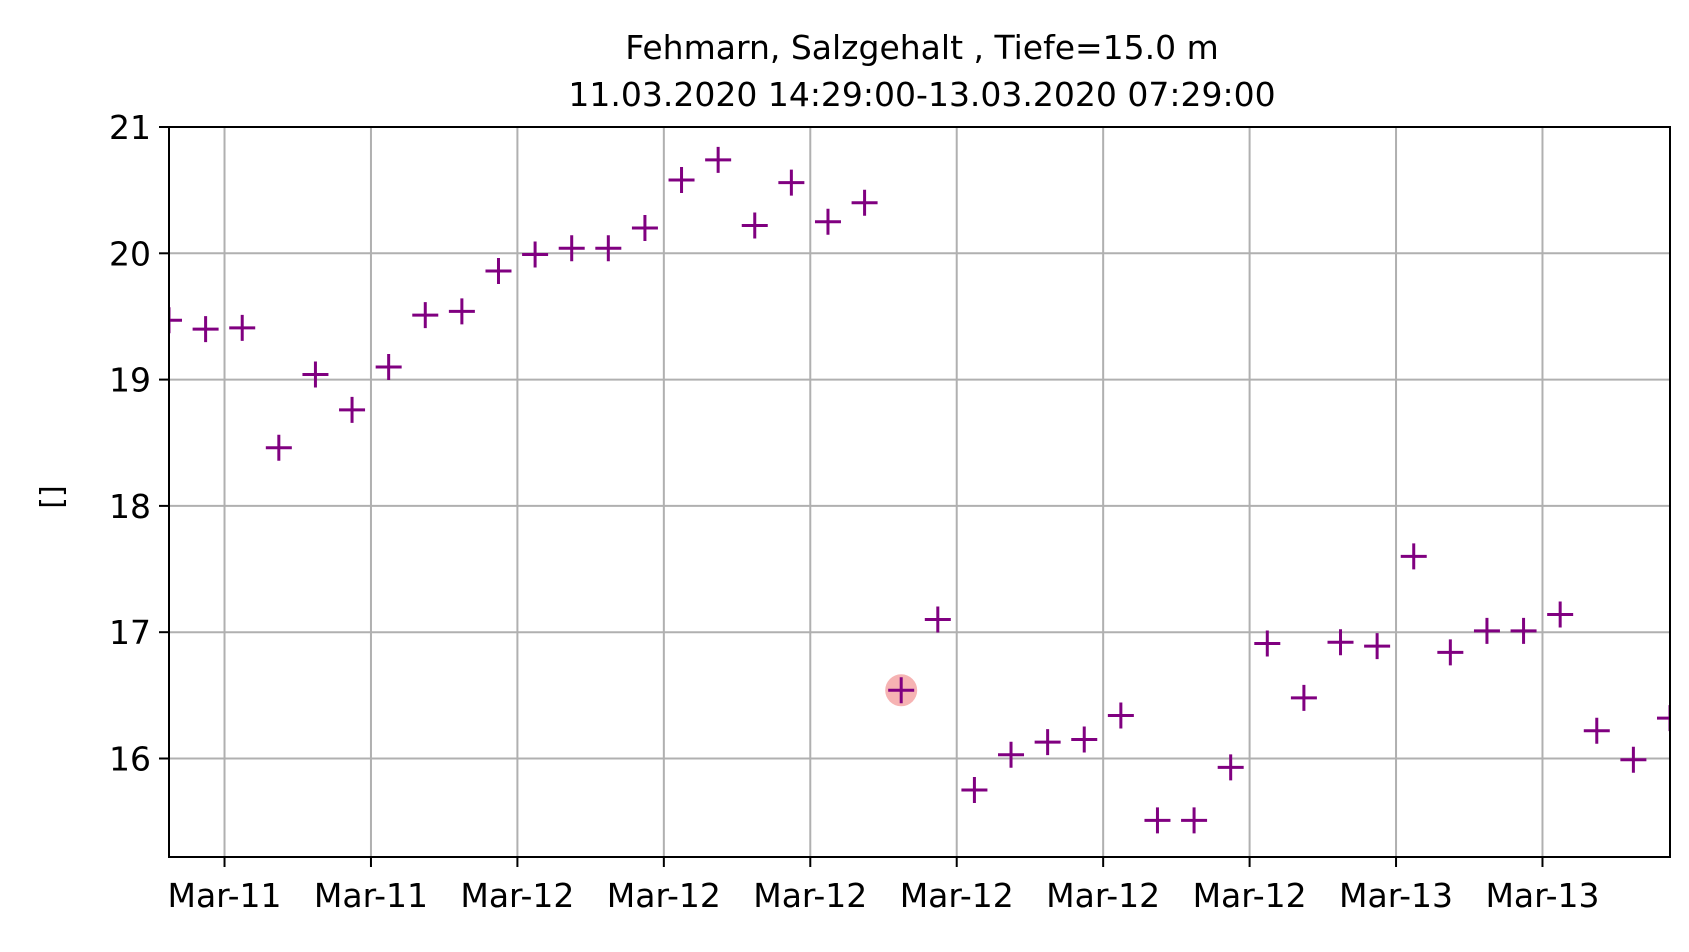 The width and height of the screenshot is (1689, 952). I want to click on chart-subtitle: 11.03.2020 14:29:00-13.03.2020 07:29:00, so click(921, 94).